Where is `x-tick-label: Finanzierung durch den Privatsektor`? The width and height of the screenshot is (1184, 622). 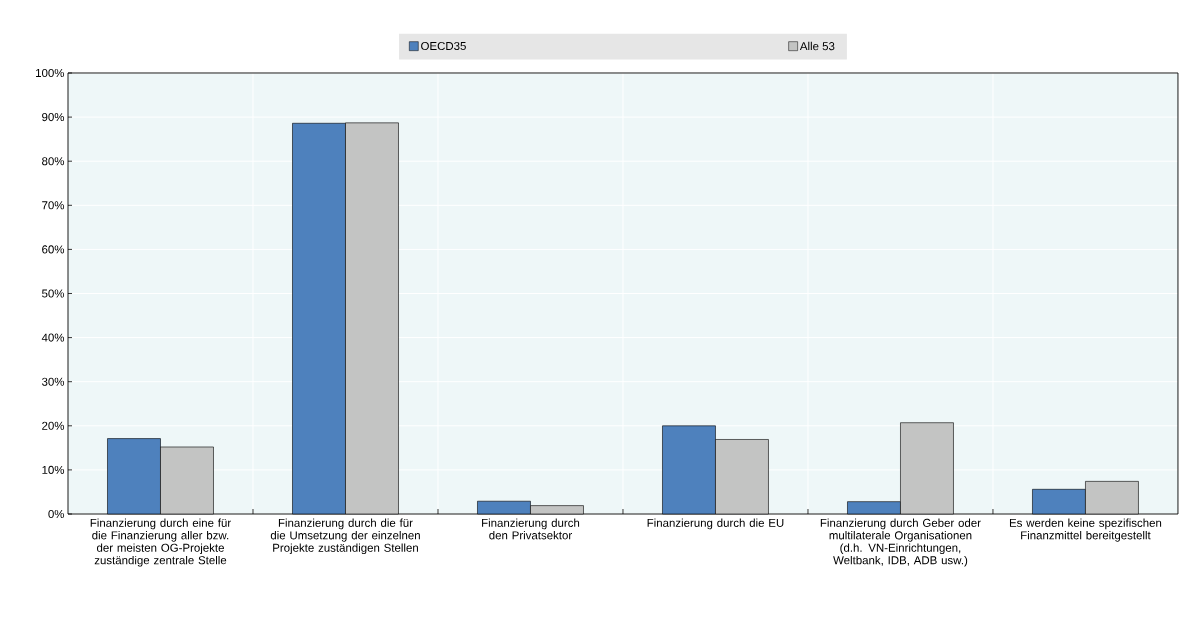
x-tick-label: Finanzierung durch den Privatsektor is located at coordinates (531, 529).